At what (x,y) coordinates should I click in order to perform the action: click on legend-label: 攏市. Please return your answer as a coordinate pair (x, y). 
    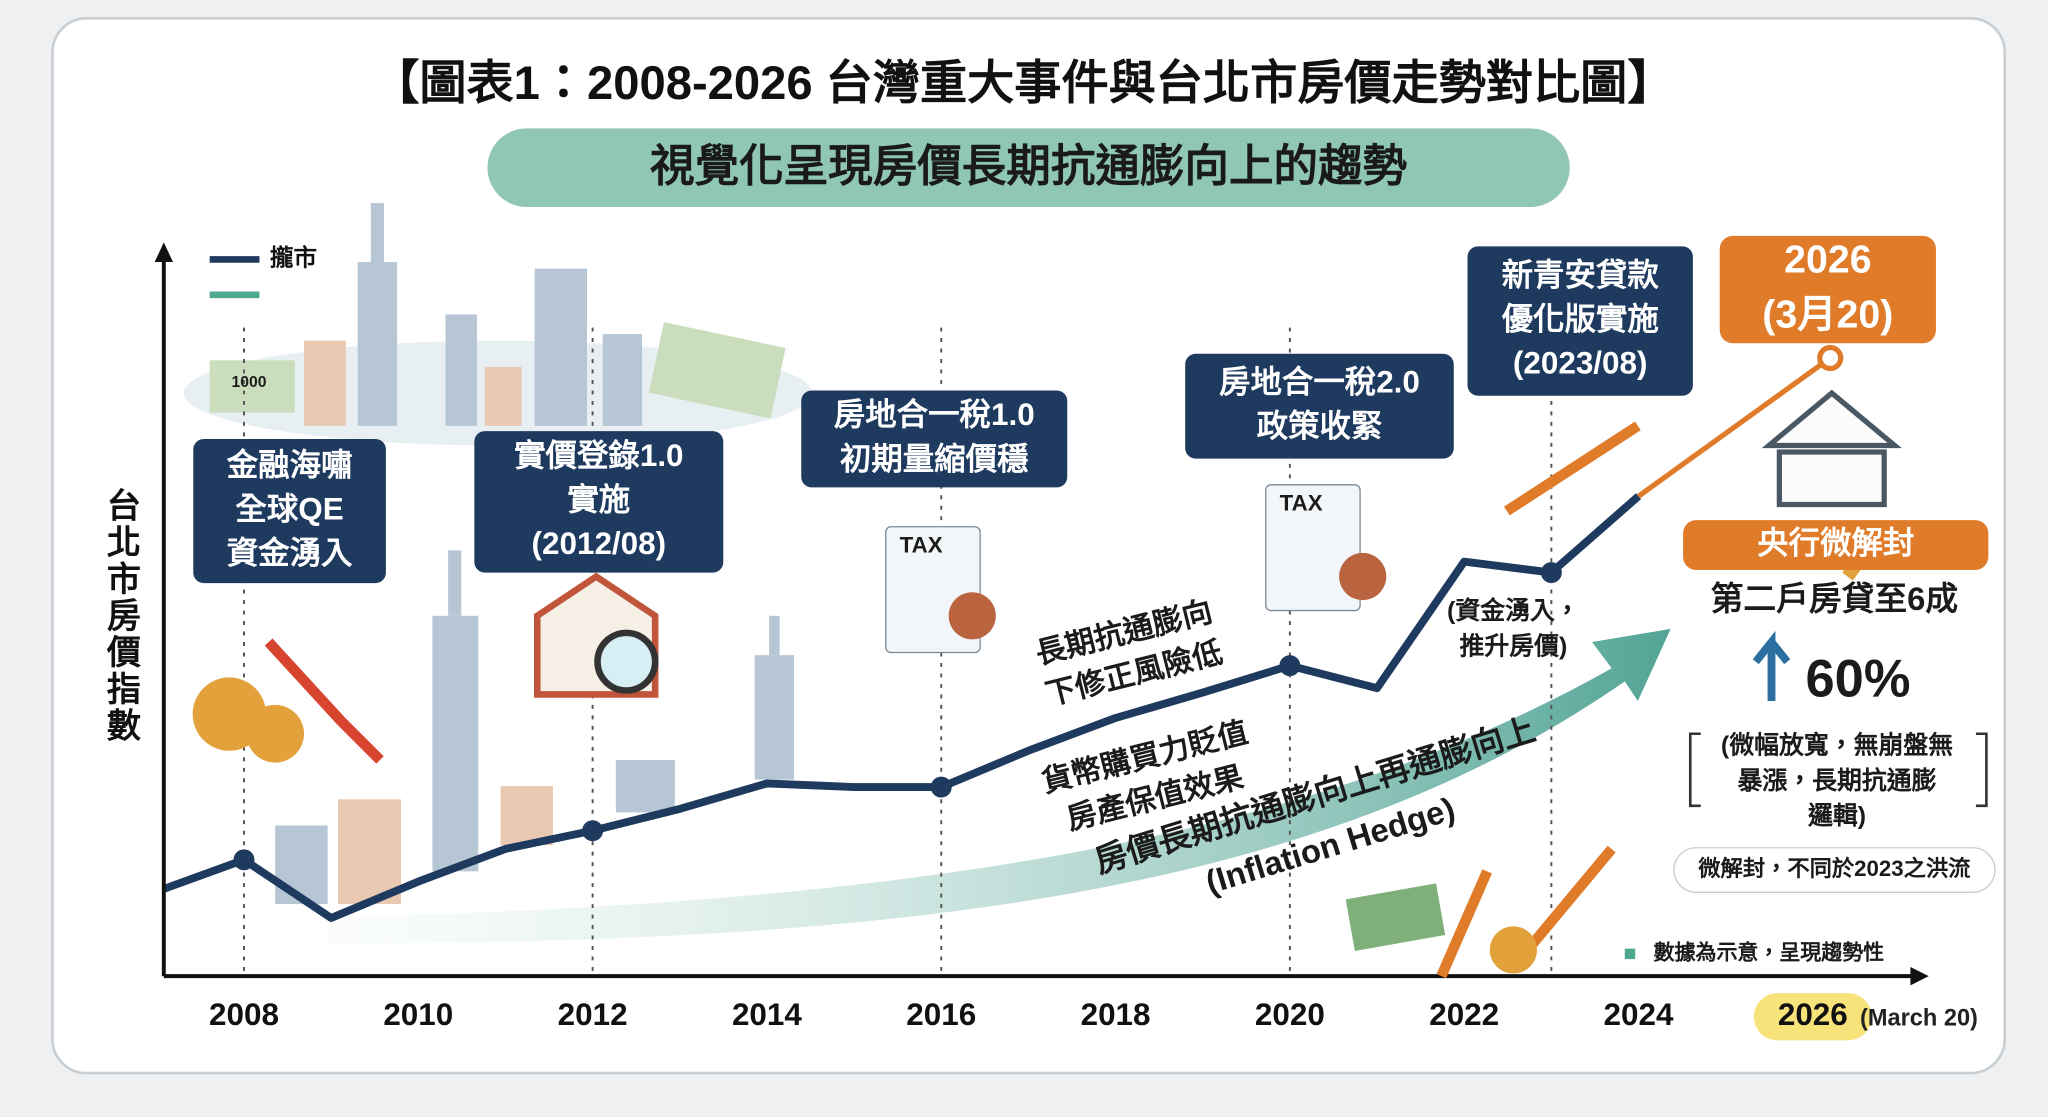
    Looking at the image, I should click on (293, 257).